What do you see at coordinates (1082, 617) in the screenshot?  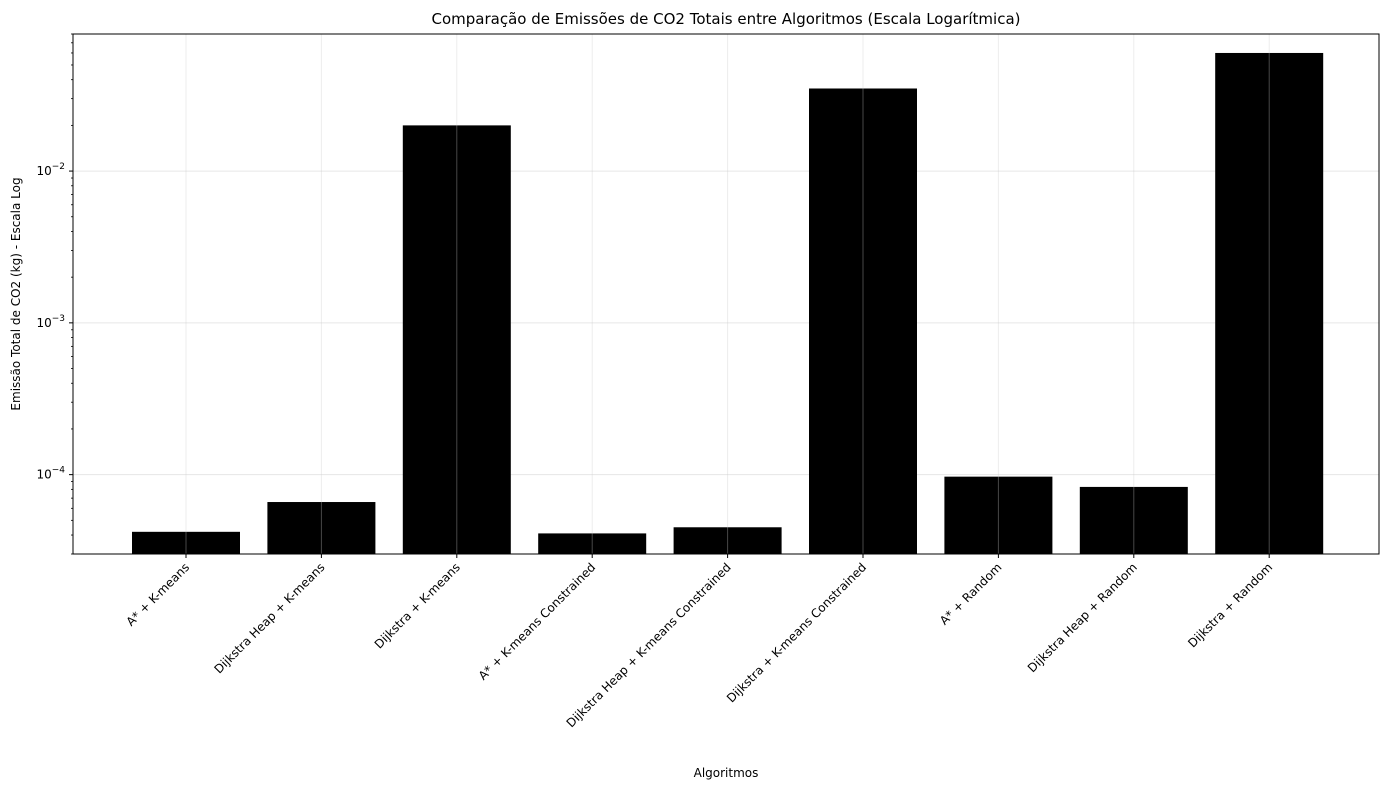 I see `x-tick-label: Dijkstra Heap + Random` at bounding box center [1082, 617].